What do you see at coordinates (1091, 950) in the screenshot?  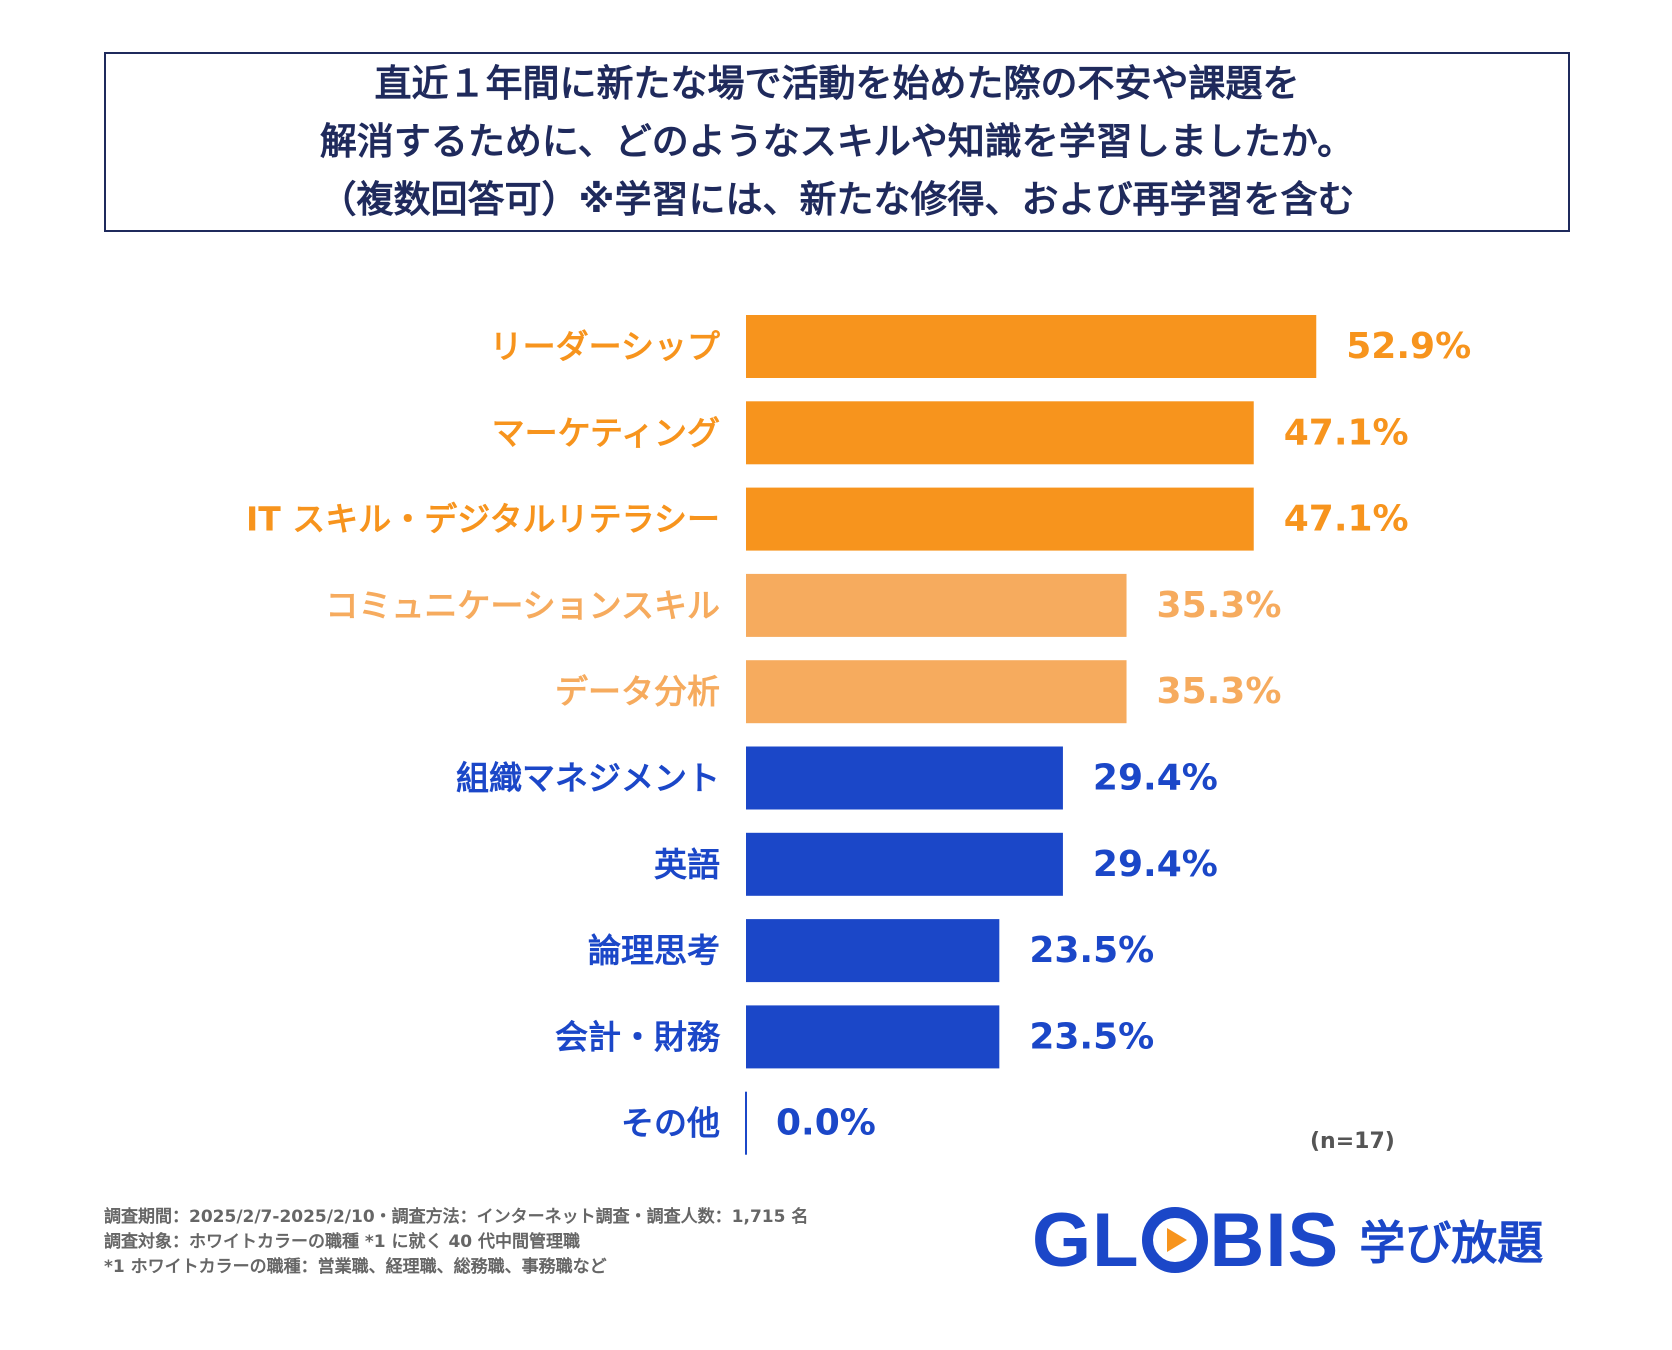 I see `value-label-7: 23.5%` at bounding box center [1091, 950].